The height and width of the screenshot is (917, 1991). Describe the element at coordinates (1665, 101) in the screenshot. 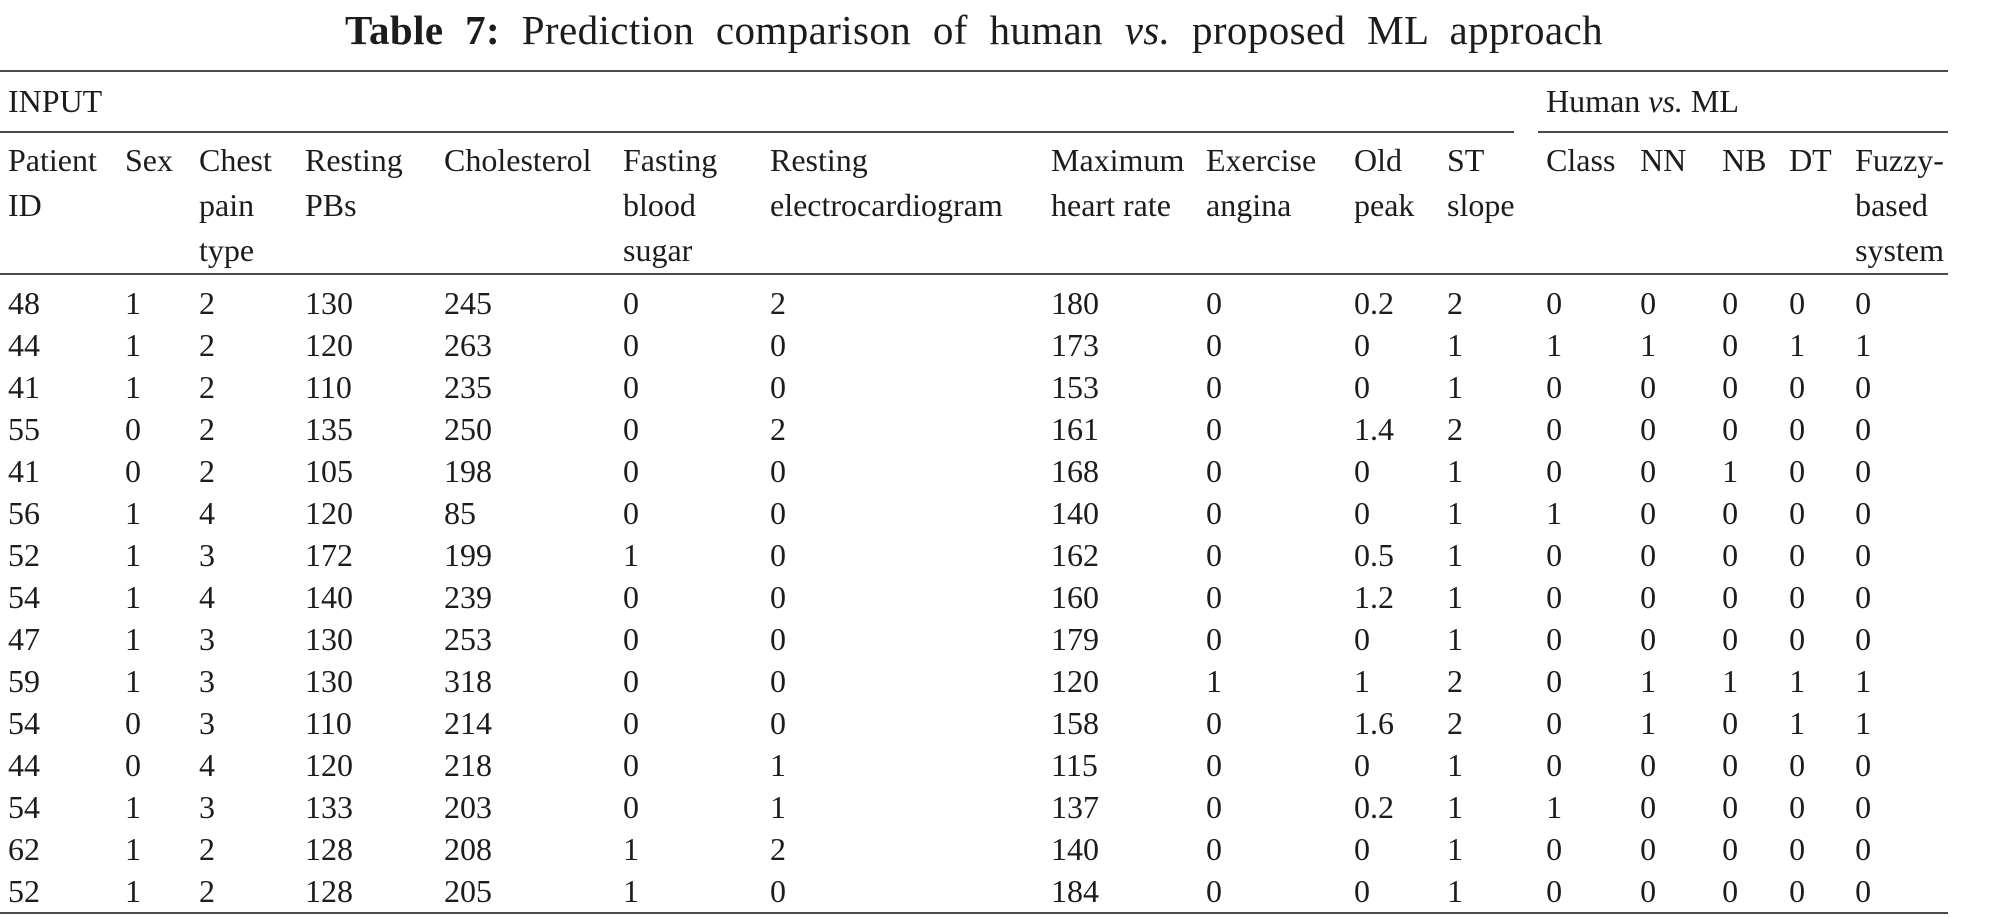

I see `group-human-ml-vs: vs.` at that location.